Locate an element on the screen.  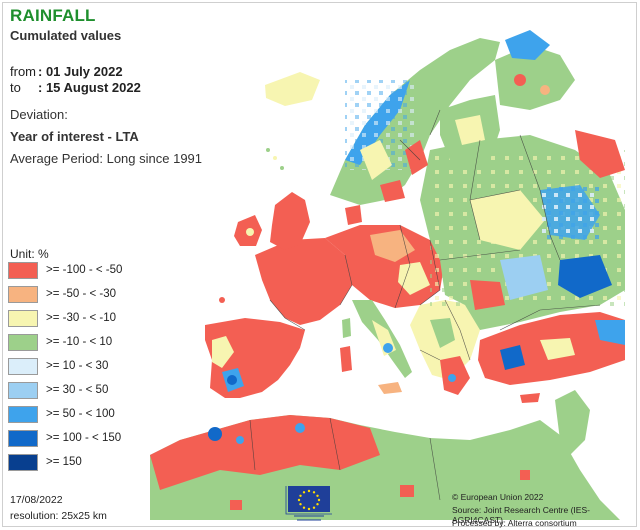
legend-item: >= -100 - < -50 is located at coordinates (88, 271).